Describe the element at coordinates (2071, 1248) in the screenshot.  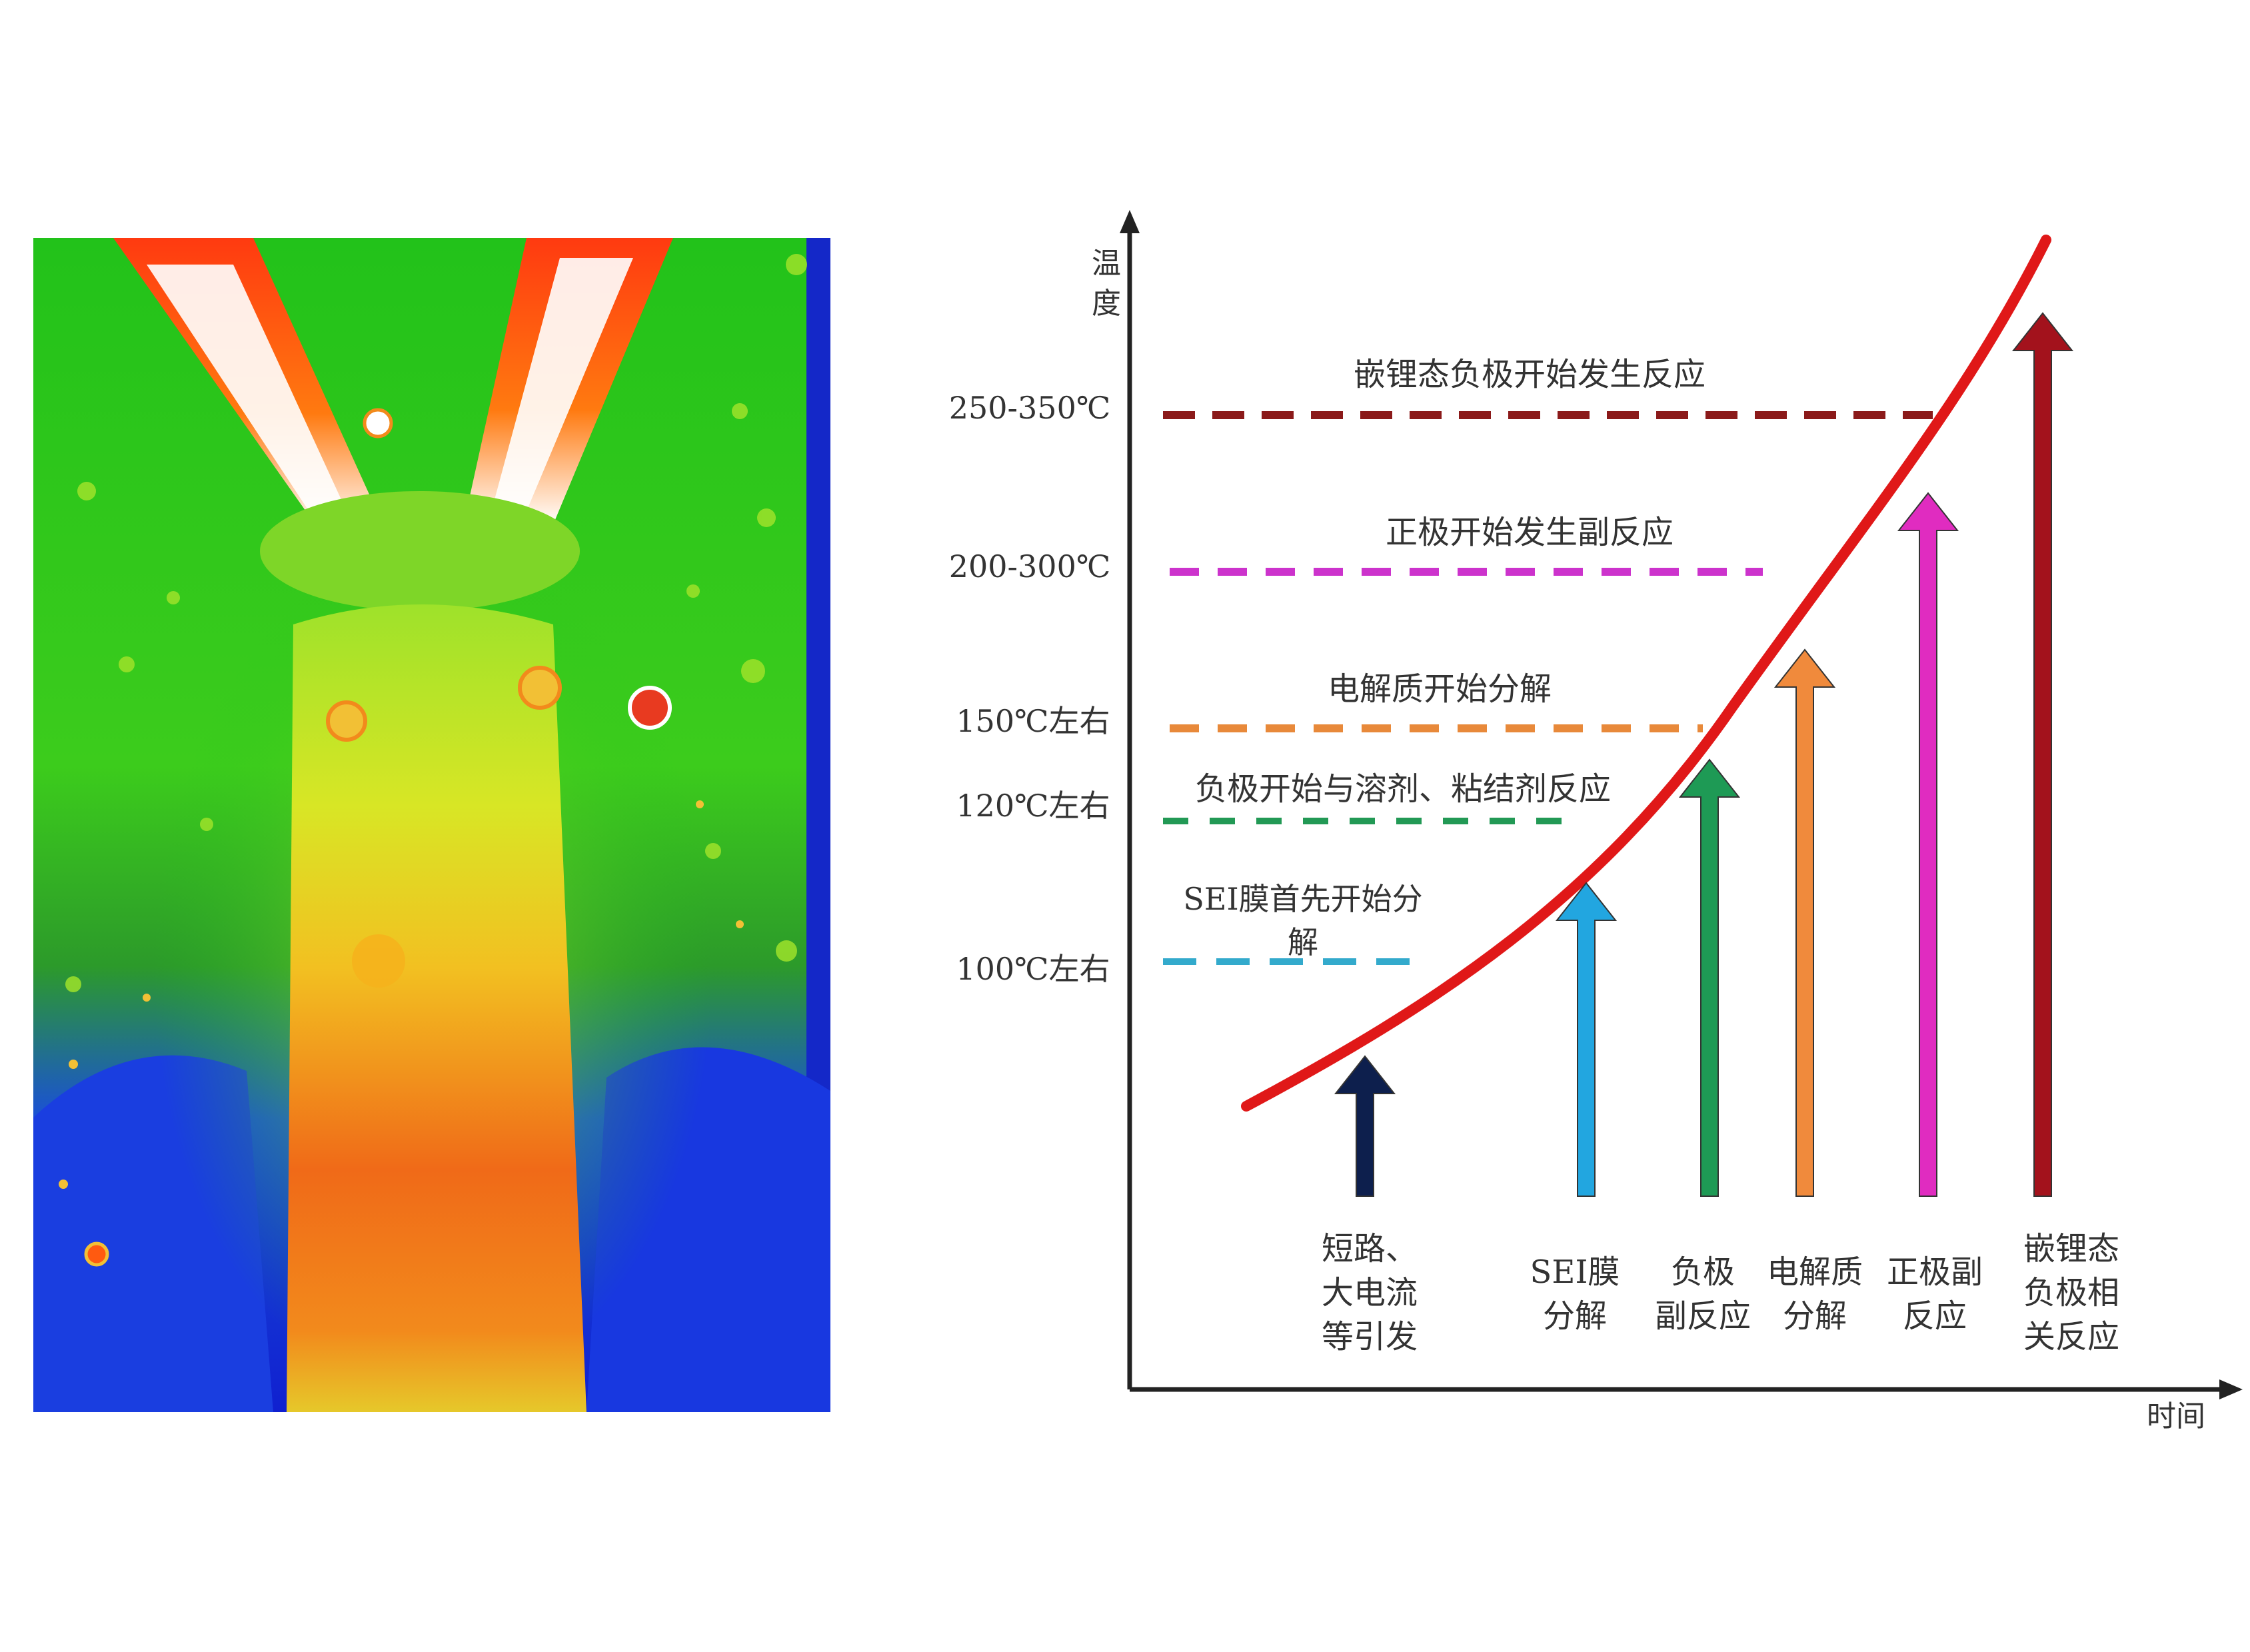
I see `arrow-6-caption-line-1: 嵌锂态` at that location.